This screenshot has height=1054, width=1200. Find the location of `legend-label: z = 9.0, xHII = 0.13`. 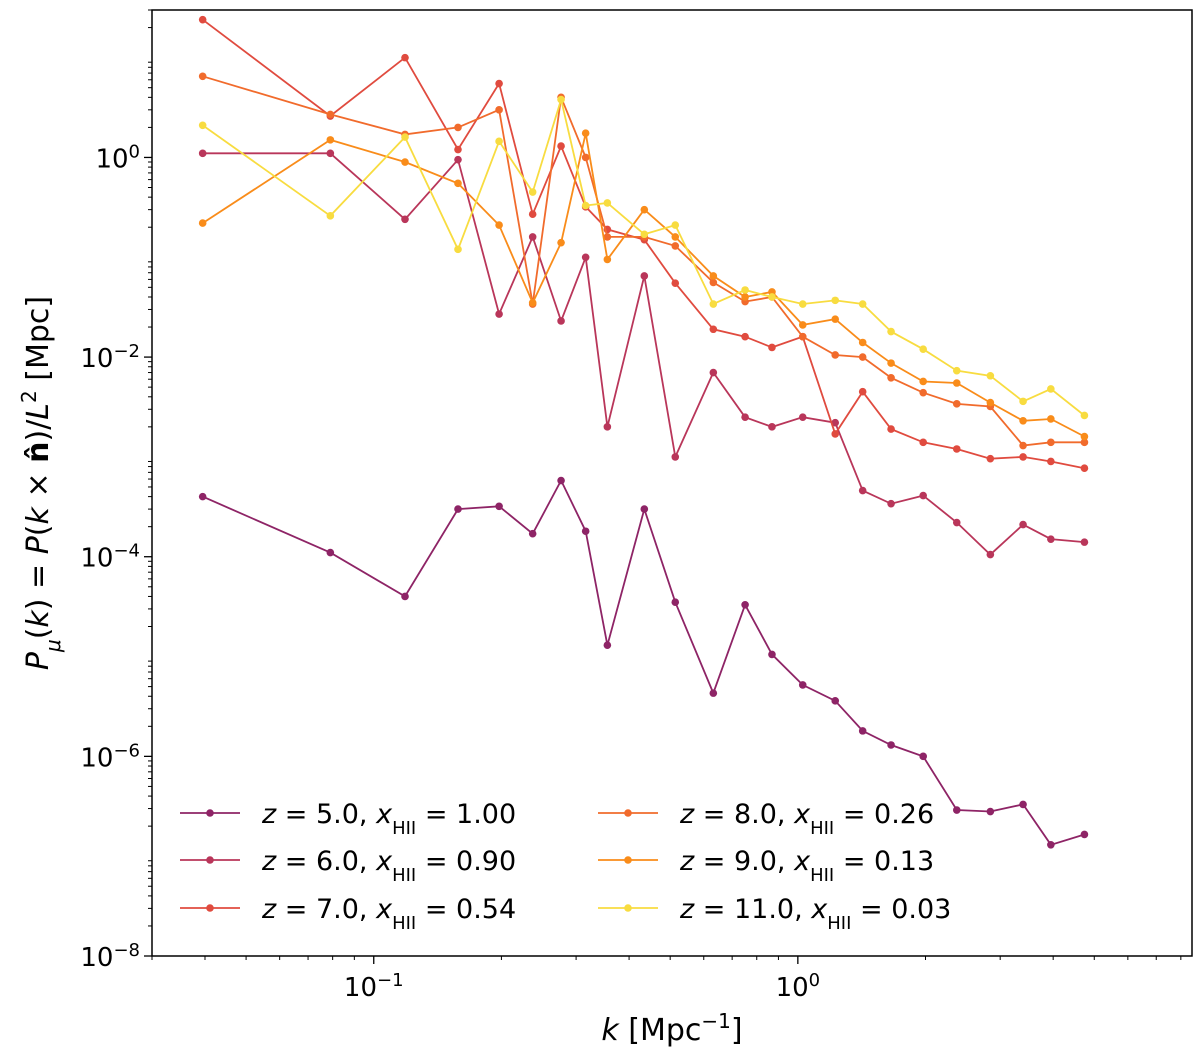

legend-label: z = 9.0, xHII = 0.13 is located at coordinates (806, 866).